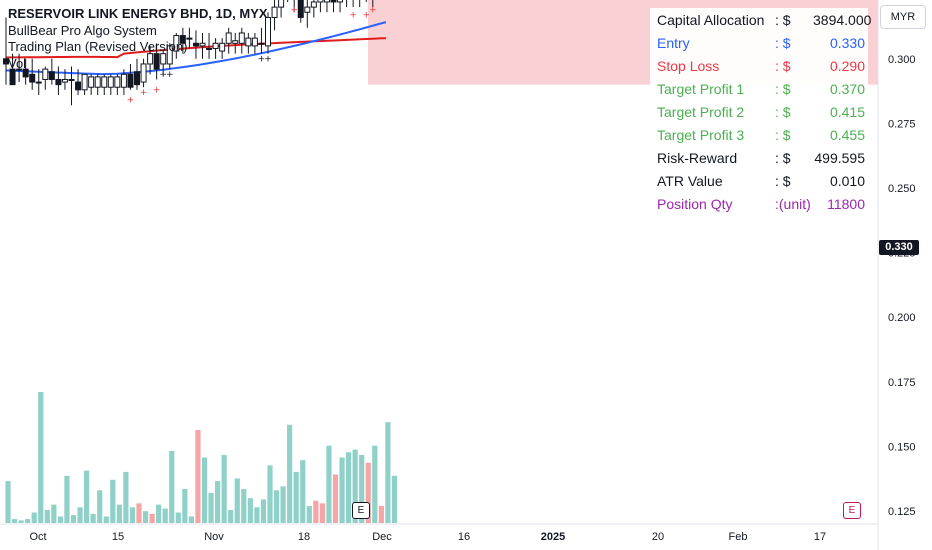  I want to click on x-tick-label: Feb, so click(738, 537).